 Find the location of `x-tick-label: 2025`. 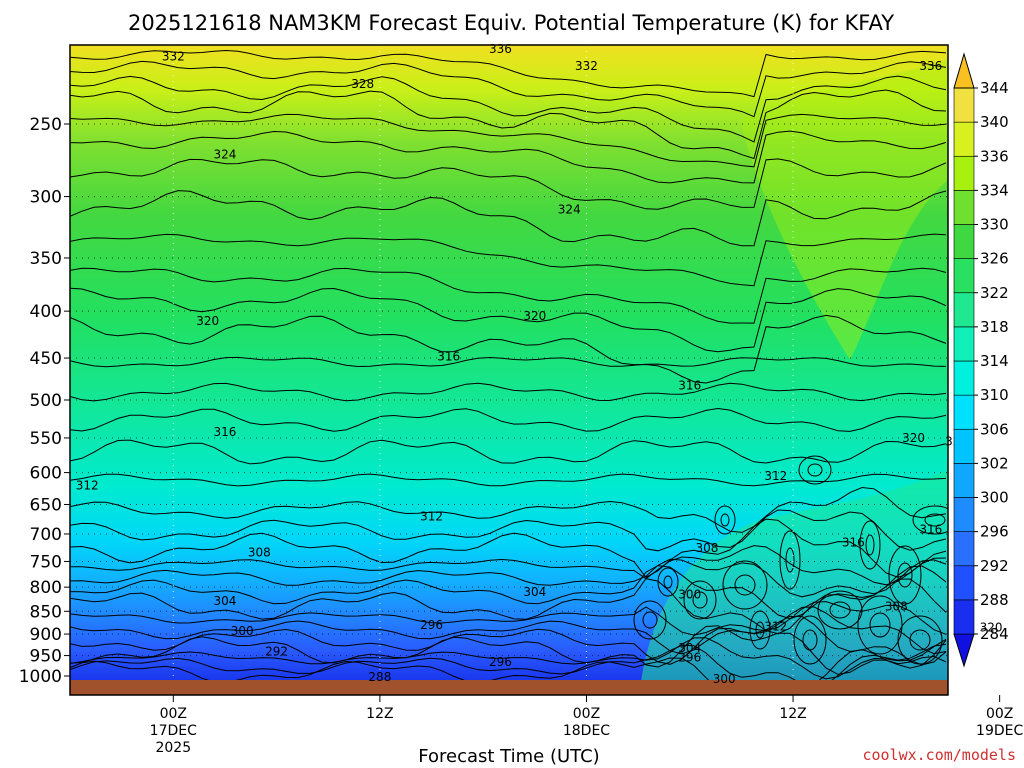

x-tick-label: 2025 is located at coordinates (173, 748).